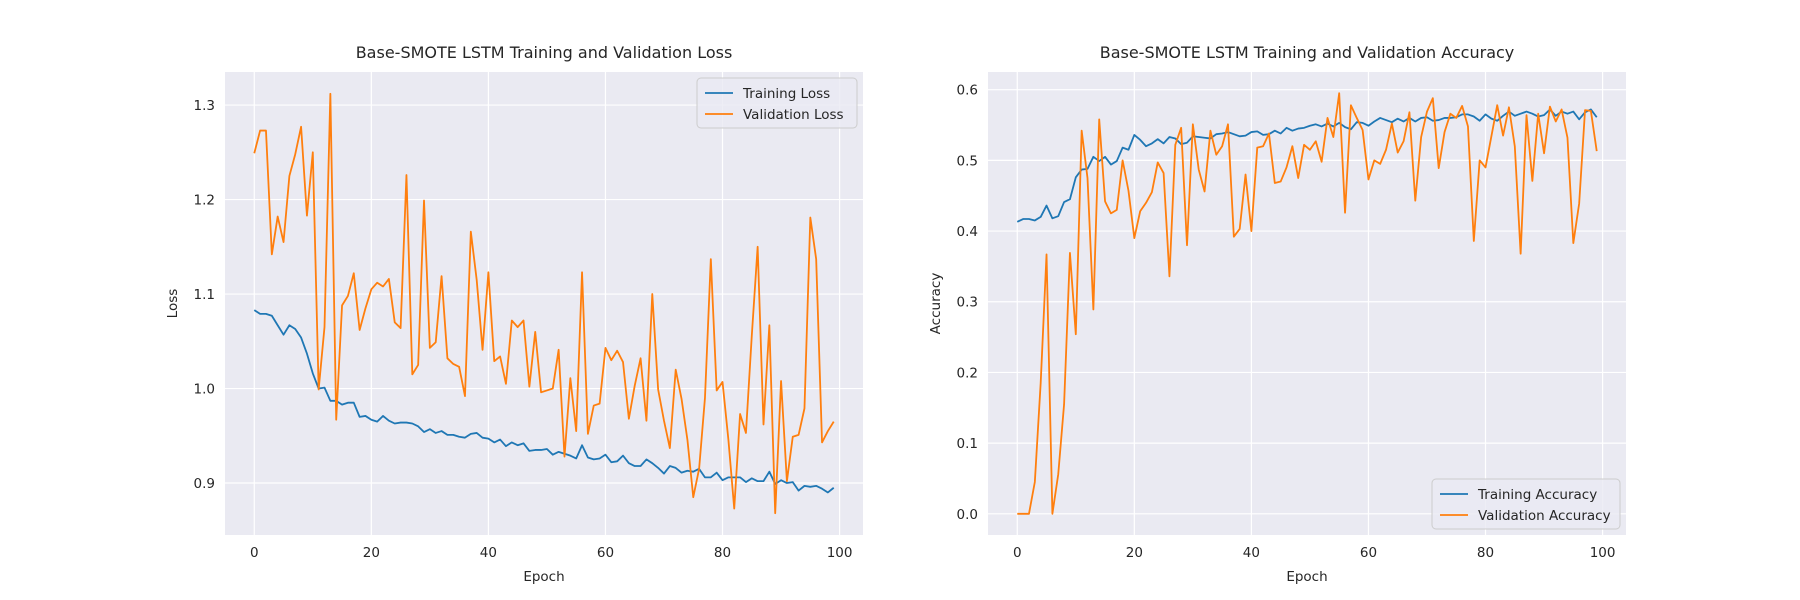 The width and height of the screenshot is (1800, 600). What do you see at coordinates (1544, 516) in the screenshot?
I see `legend-label: Validation Accuracy` at bounding box center [1544, 516].